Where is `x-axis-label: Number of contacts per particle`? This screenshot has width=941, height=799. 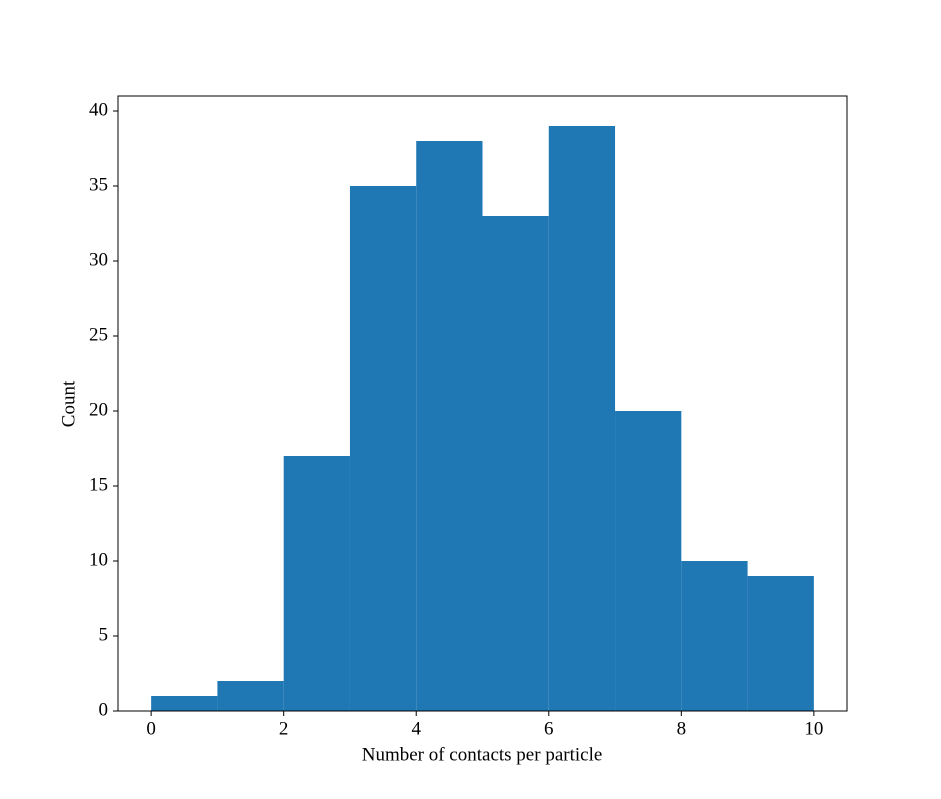
x-axis-label: Number of contacts per particle is located at coordinates (482, 754).